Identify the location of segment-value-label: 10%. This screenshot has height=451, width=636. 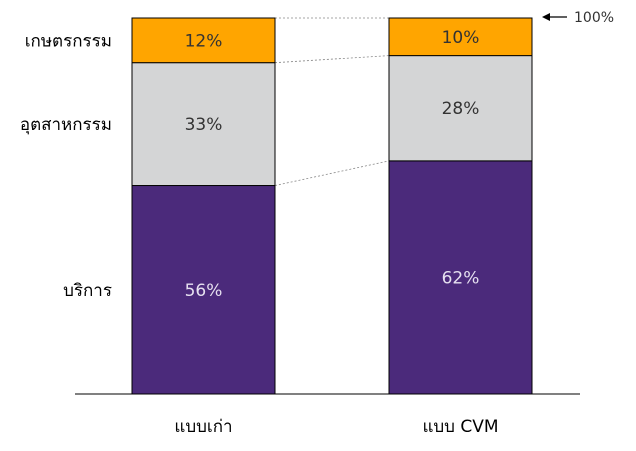
(461, 38).